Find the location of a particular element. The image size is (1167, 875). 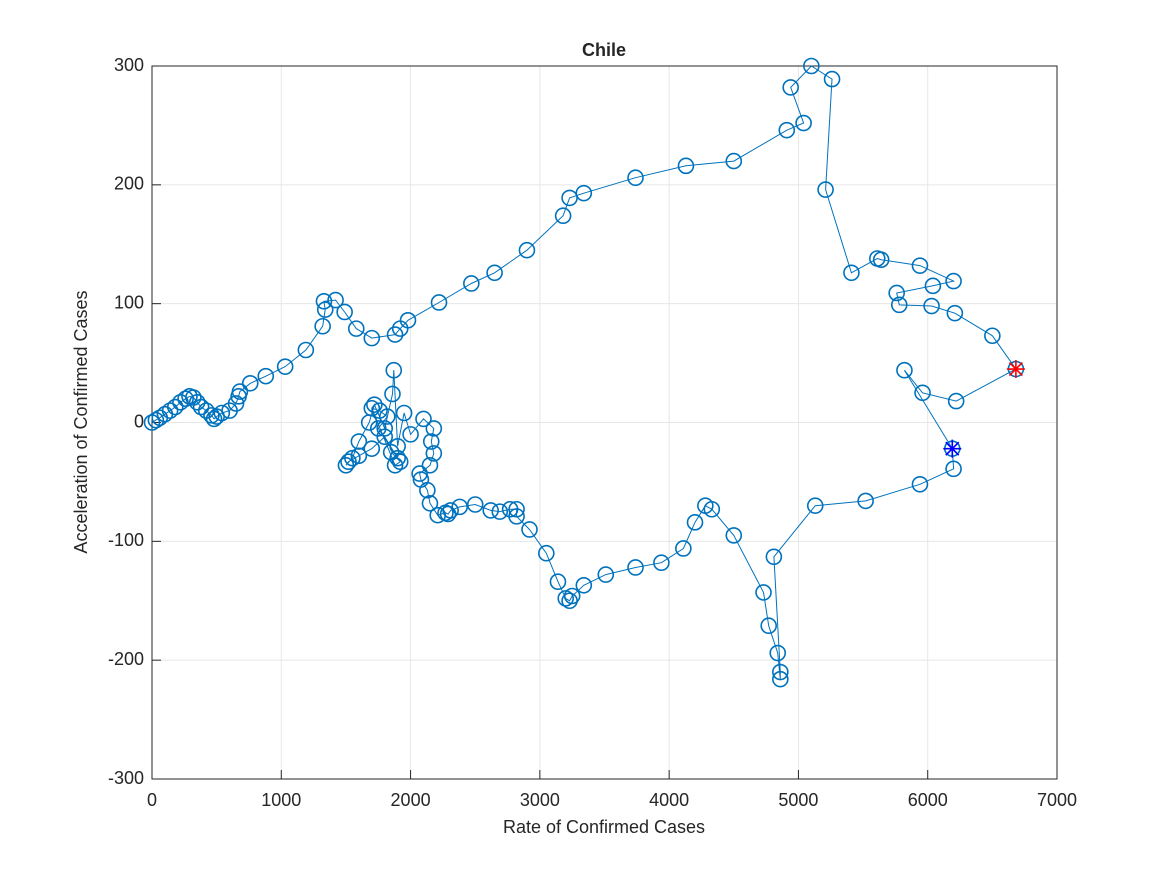

chart-title: Chile is located at coordinates (604, 50).